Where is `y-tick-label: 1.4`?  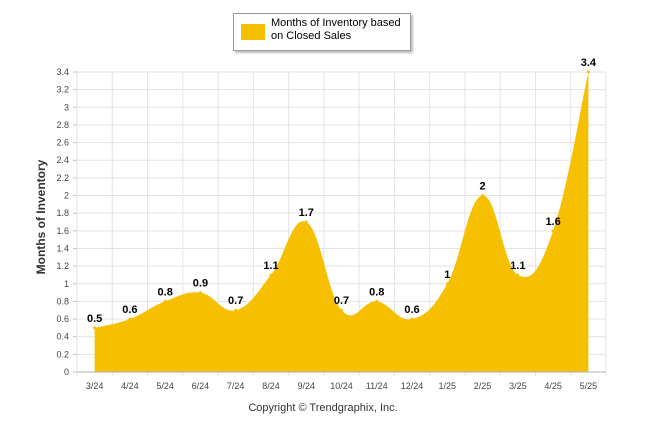 y-tick-label: 1.4 is located at coordinates (62, 248).